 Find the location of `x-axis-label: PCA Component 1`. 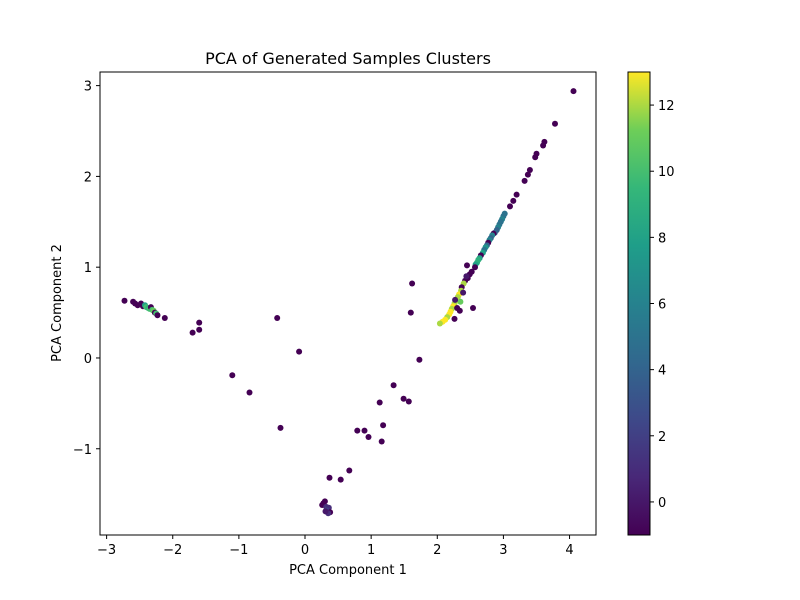

x-axis-label: PCA Component 1 is located at coordinates (348, 570).